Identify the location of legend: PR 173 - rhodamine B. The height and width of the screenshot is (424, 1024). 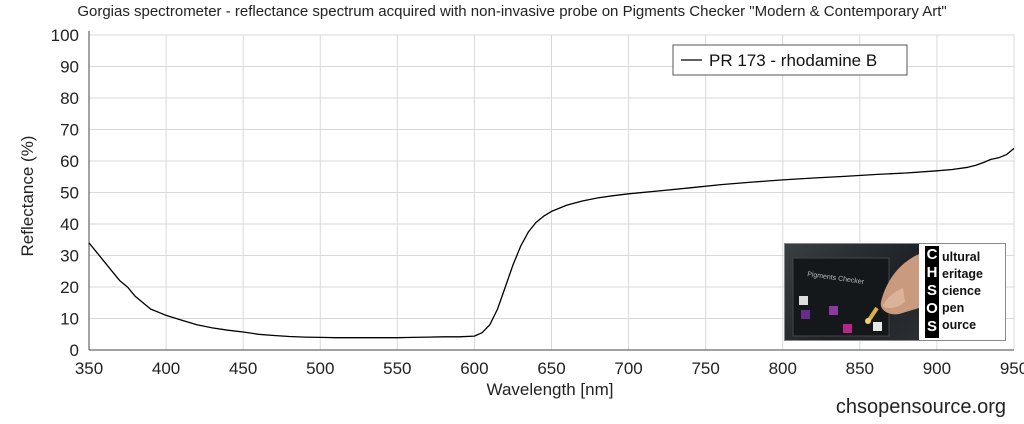
(790, 60).